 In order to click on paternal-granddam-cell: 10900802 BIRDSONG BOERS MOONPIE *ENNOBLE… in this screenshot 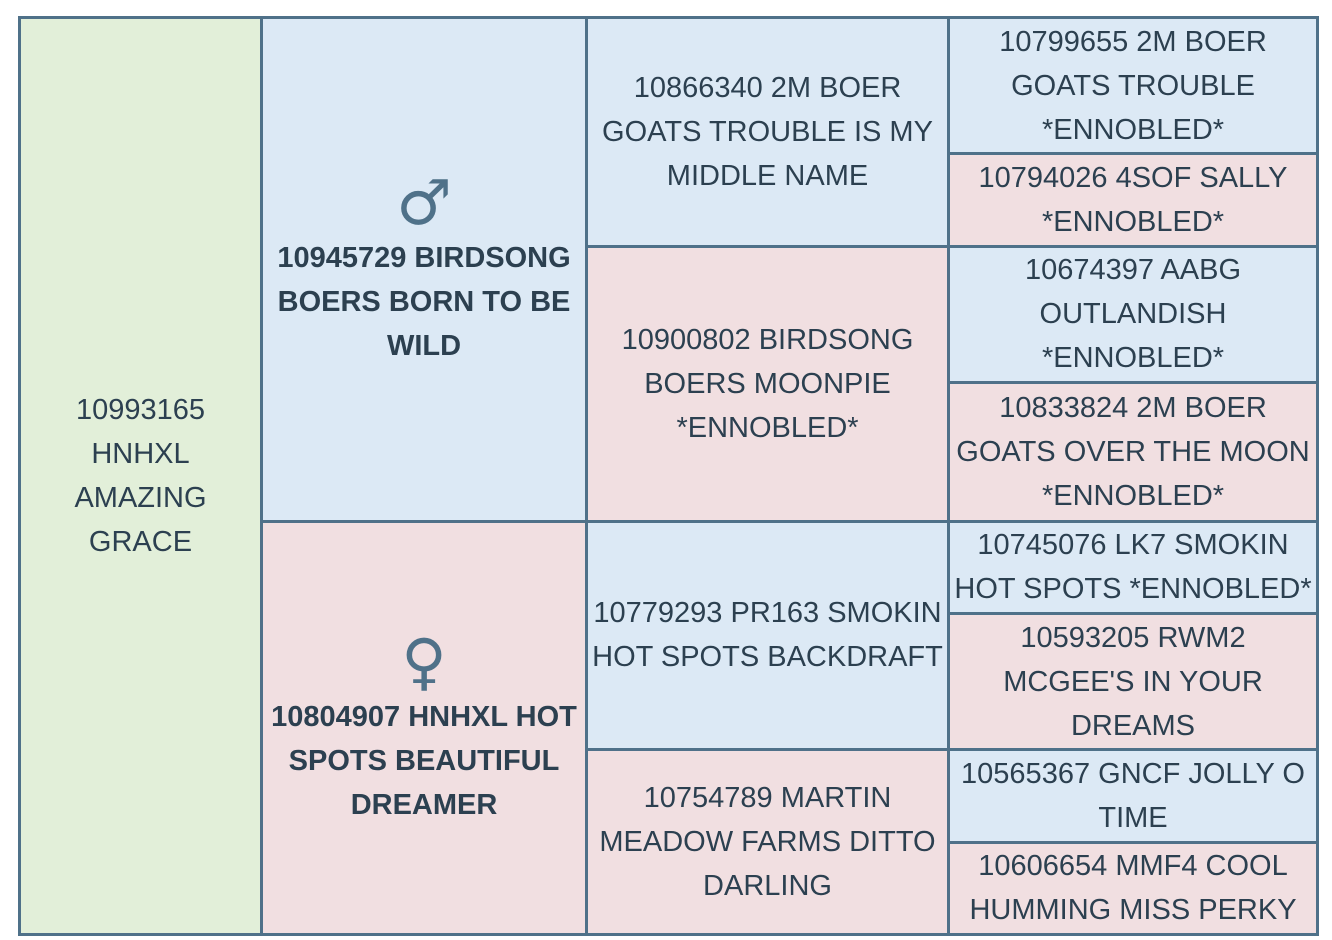, I will do `click(767, 383)`.